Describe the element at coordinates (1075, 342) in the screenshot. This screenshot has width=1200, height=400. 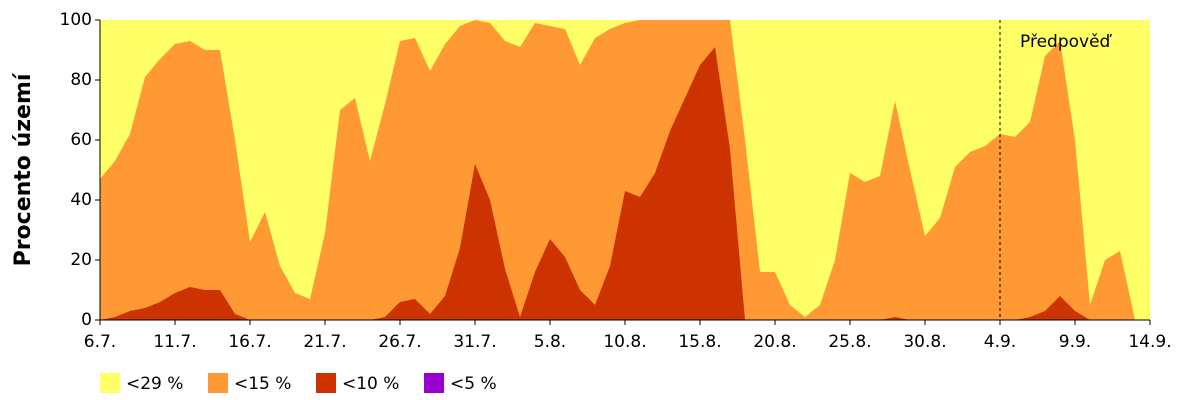
I see `x-tick-label: 9.9.` at that location.